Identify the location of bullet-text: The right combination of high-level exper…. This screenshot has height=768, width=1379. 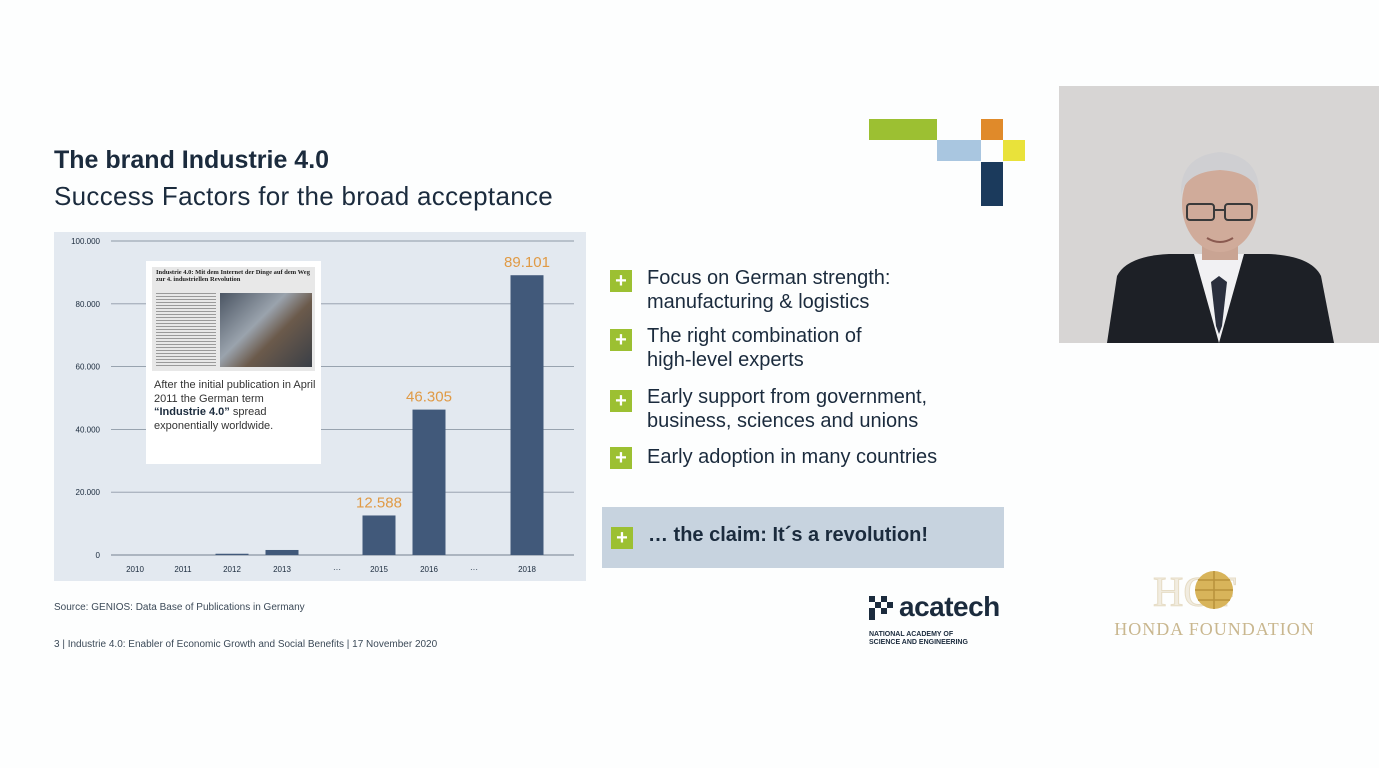
(754, 348).